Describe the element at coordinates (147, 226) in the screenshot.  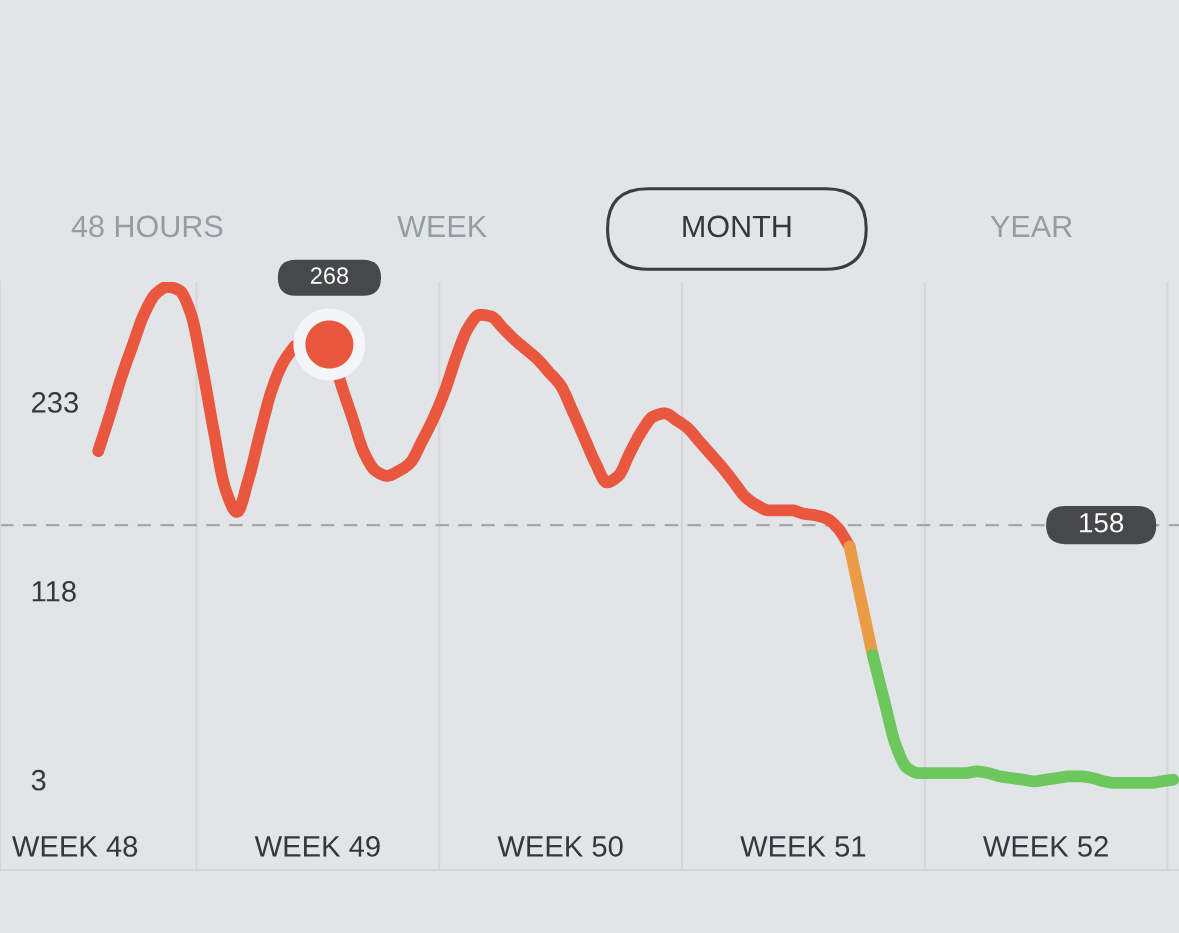
I see `text: 48 HOURS` at that location.